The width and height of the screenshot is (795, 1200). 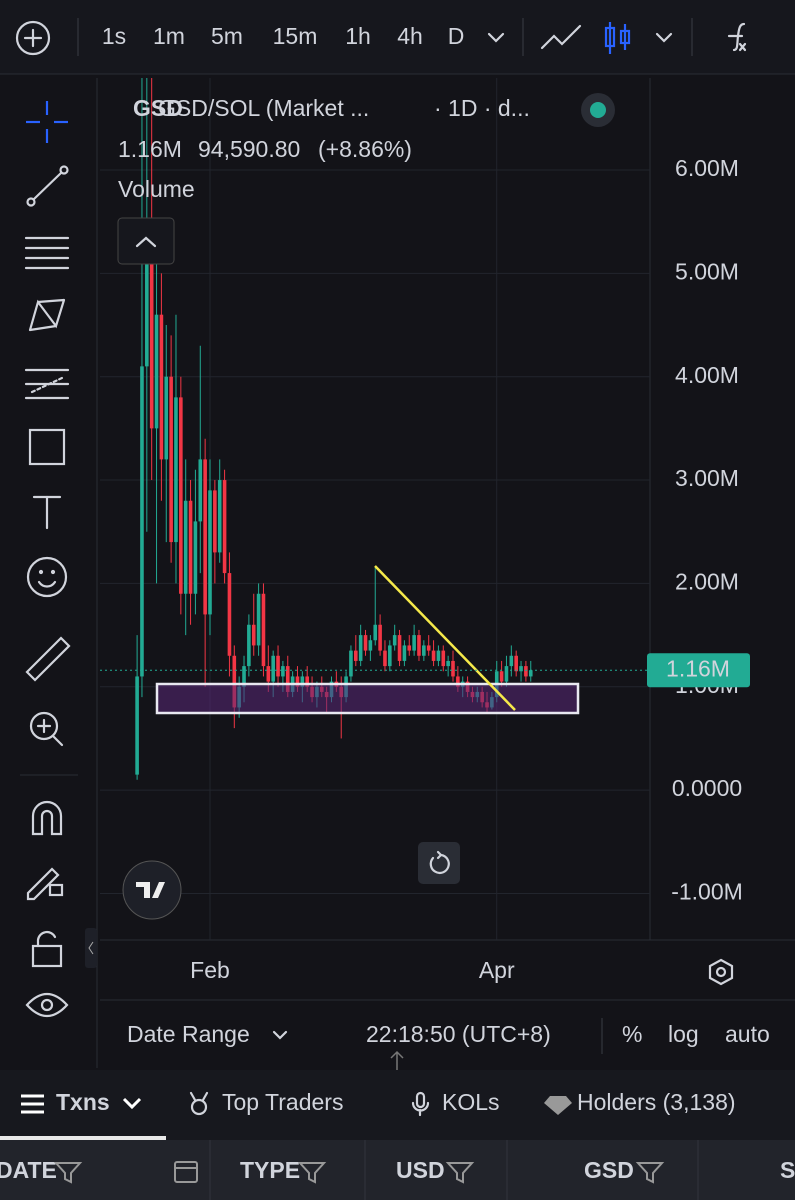 What do you see at coordinates (47, 949) in the screenshot?
I see `lock-tool` at bounding box center [47, 949].